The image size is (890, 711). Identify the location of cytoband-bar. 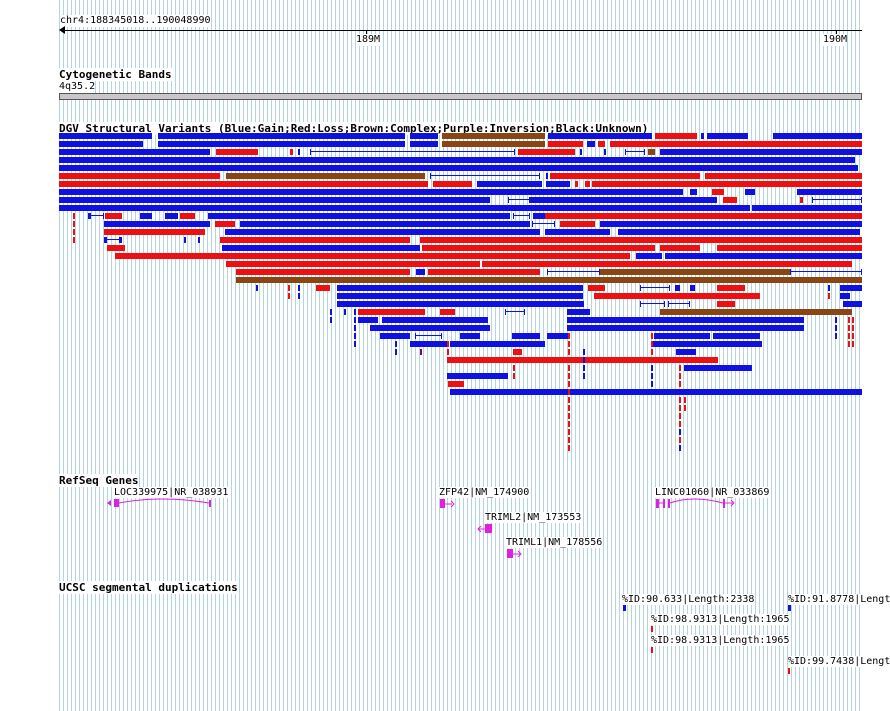
(460, 96).